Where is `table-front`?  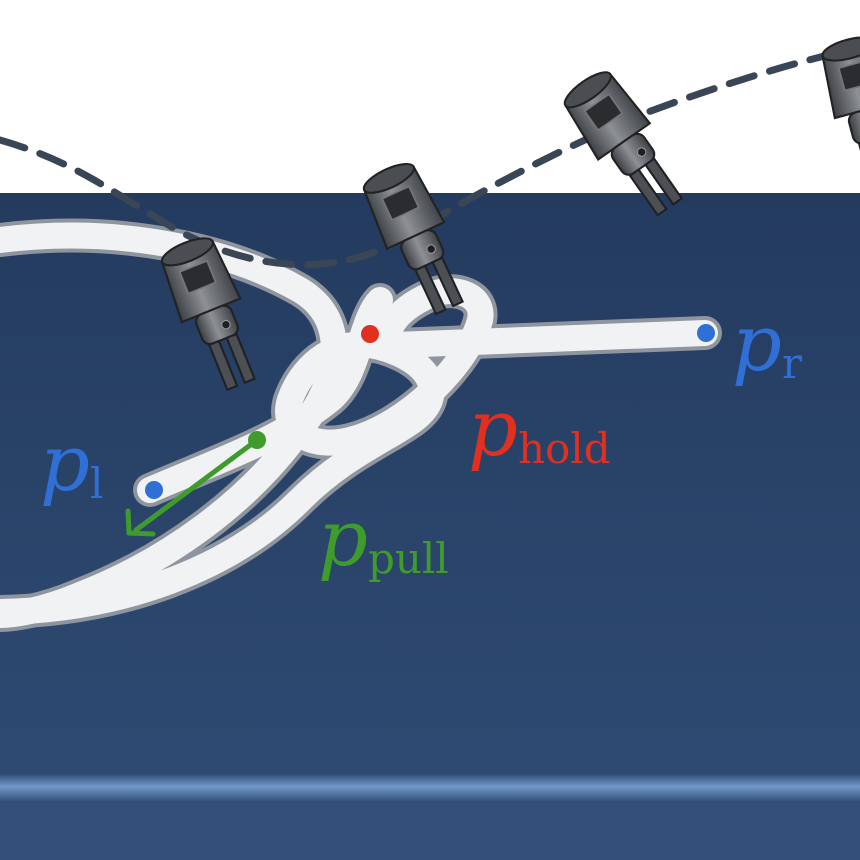
table-front is located at coordinates (430, 831).